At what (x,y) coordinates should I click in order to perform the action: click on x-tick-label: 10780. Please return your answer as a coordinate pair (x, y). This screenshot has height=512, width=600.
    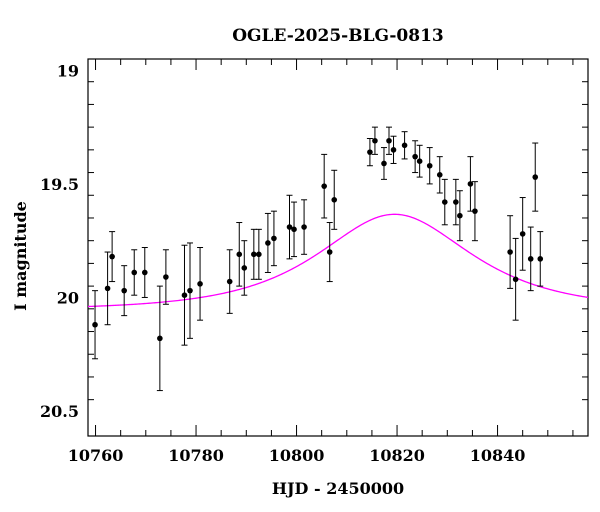
    Looking at the image, I should click on (196, 455).